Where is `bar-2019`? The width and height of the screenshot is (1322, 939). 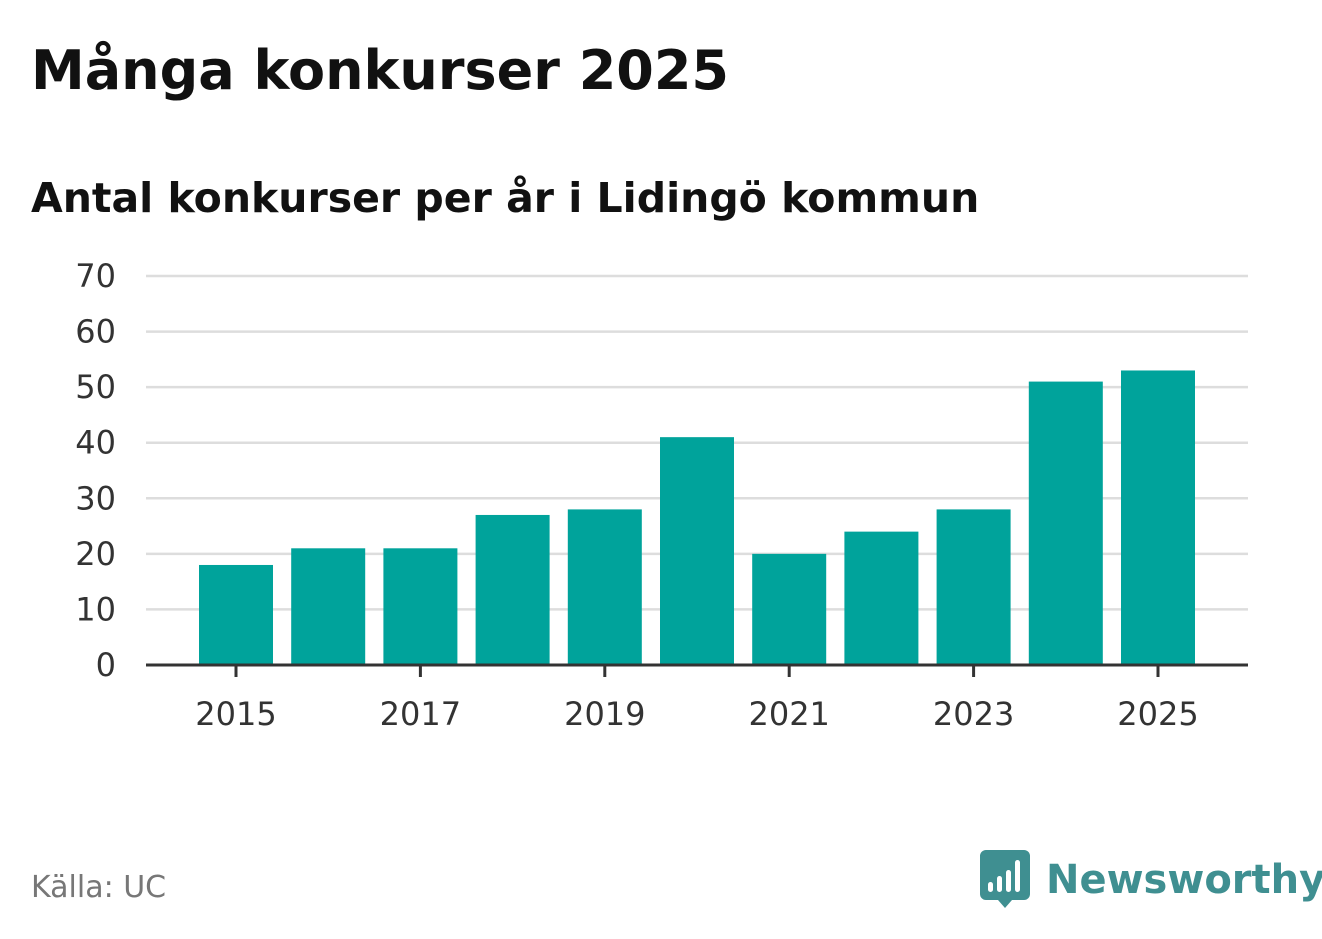 bar-2019 is located at coordinates (604, 587).